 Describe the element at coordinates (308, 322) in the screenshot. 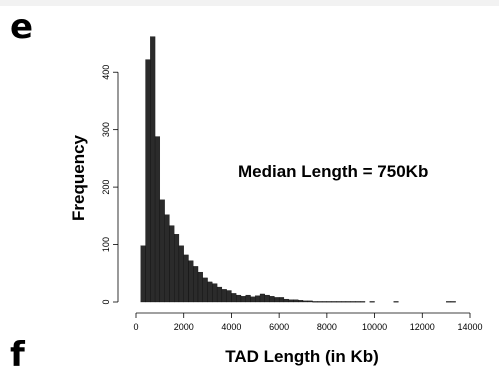

I see `x-axis: 0 2000 4000 6000 8000 10000 12000 14000` at that location.